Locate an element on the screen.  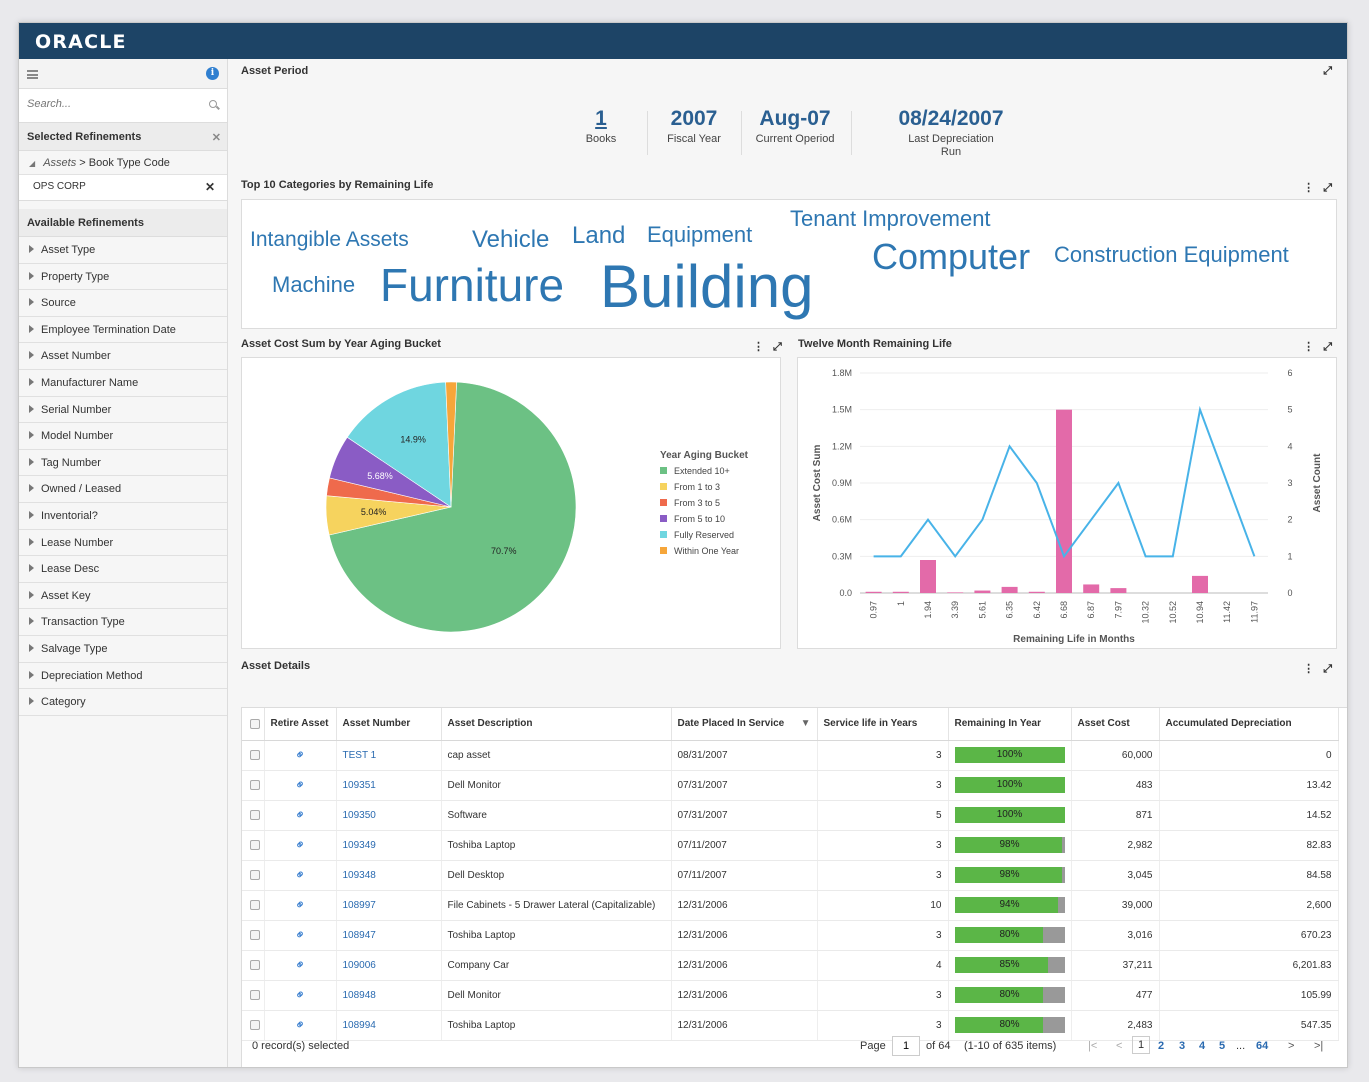
info-icon: i is located at coordinates (212, 73).